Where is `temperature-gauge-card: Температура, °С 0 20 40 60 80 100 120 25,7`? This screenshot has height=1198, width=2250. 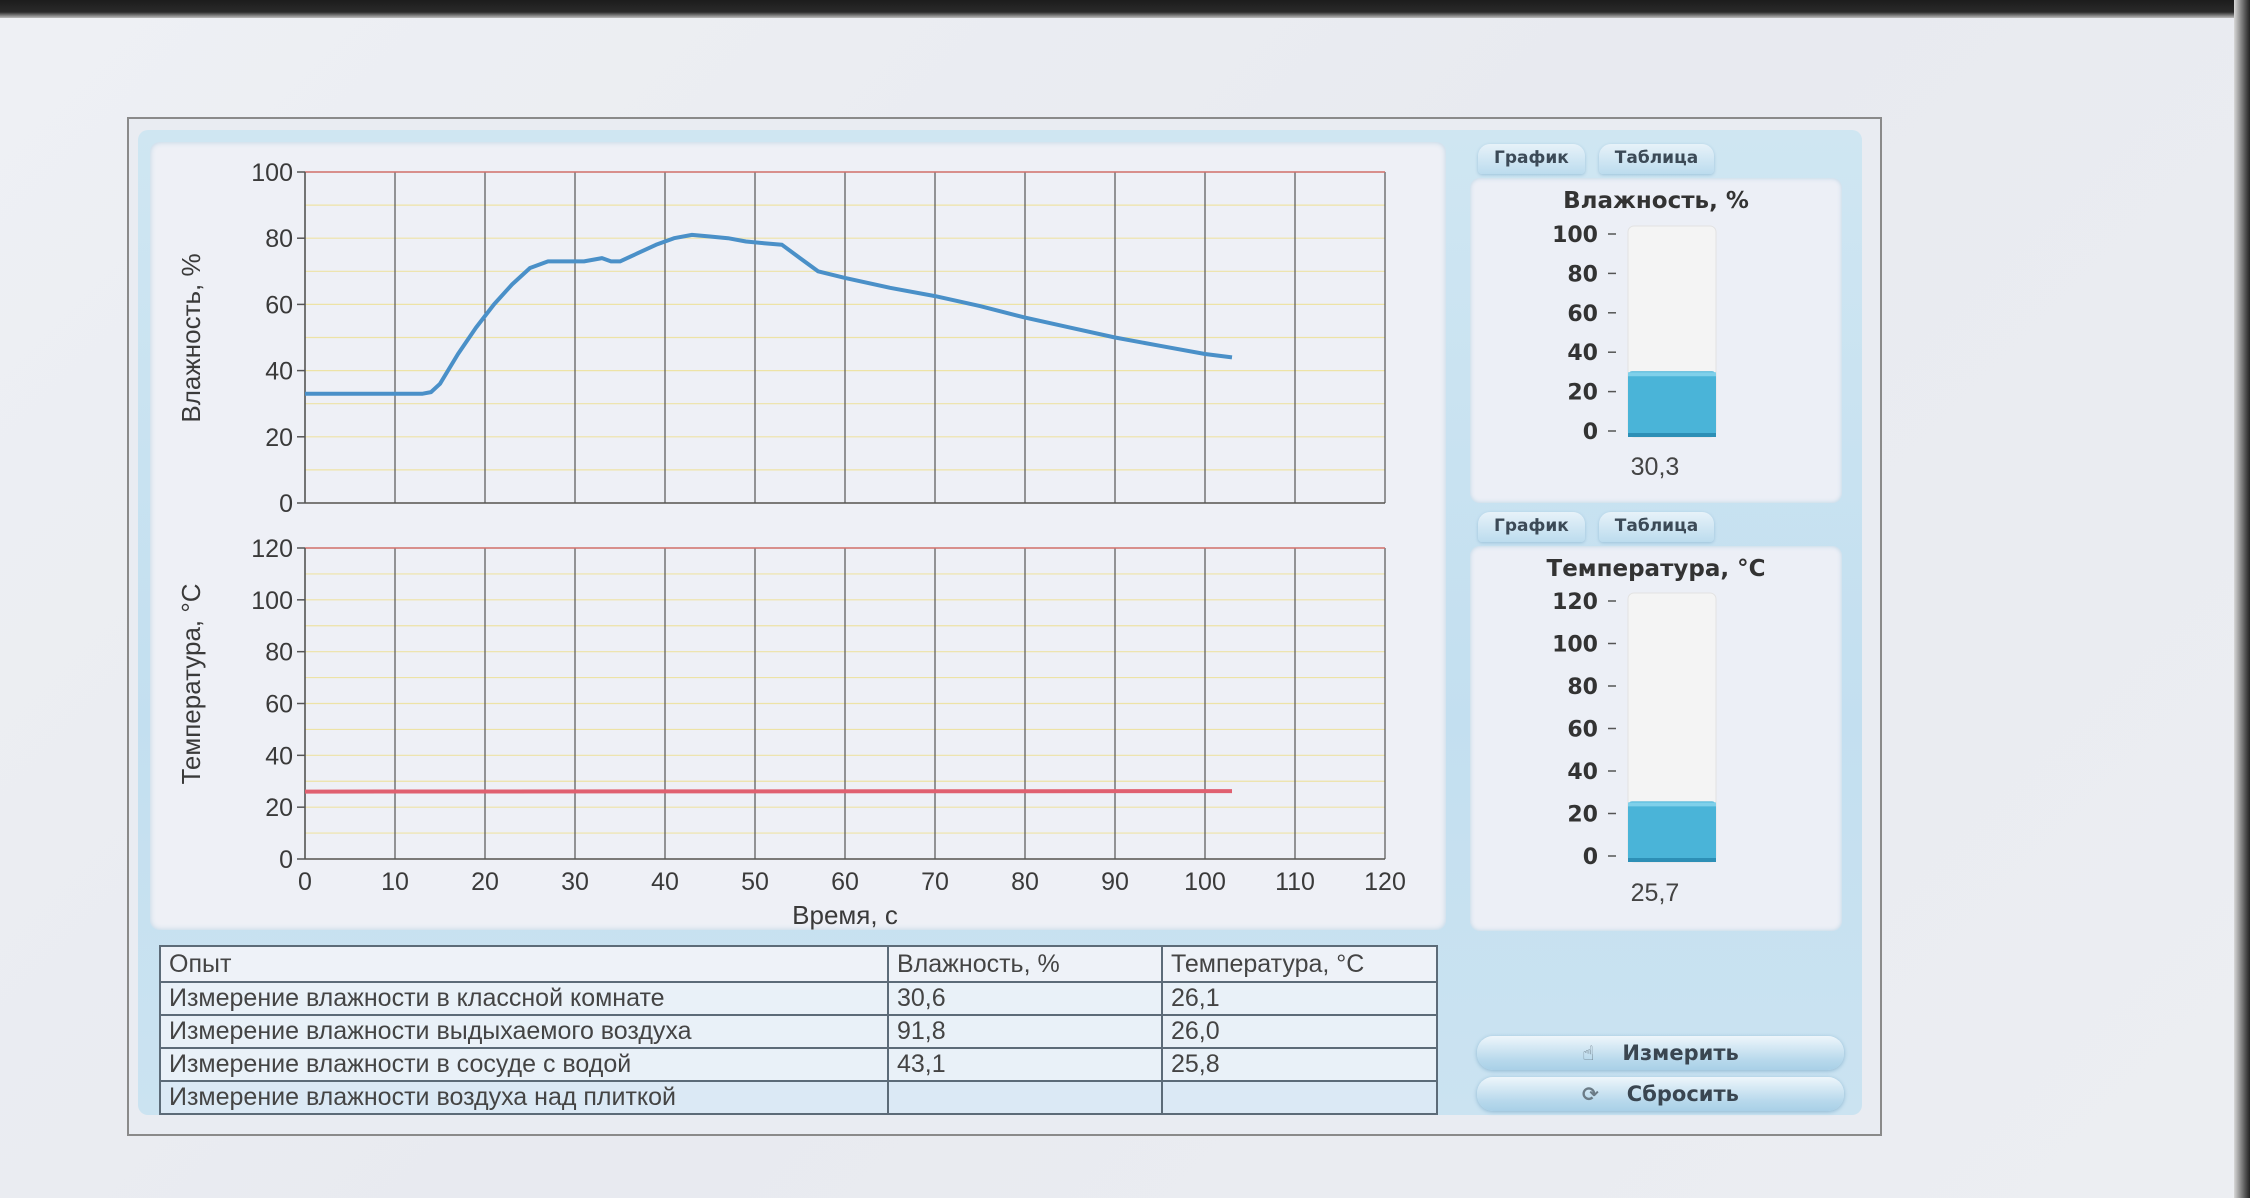
temperature-gauge-card: Температура, °С 0 20 40 60 80 100 120 25,7 is located at coordinates (1656, 738).